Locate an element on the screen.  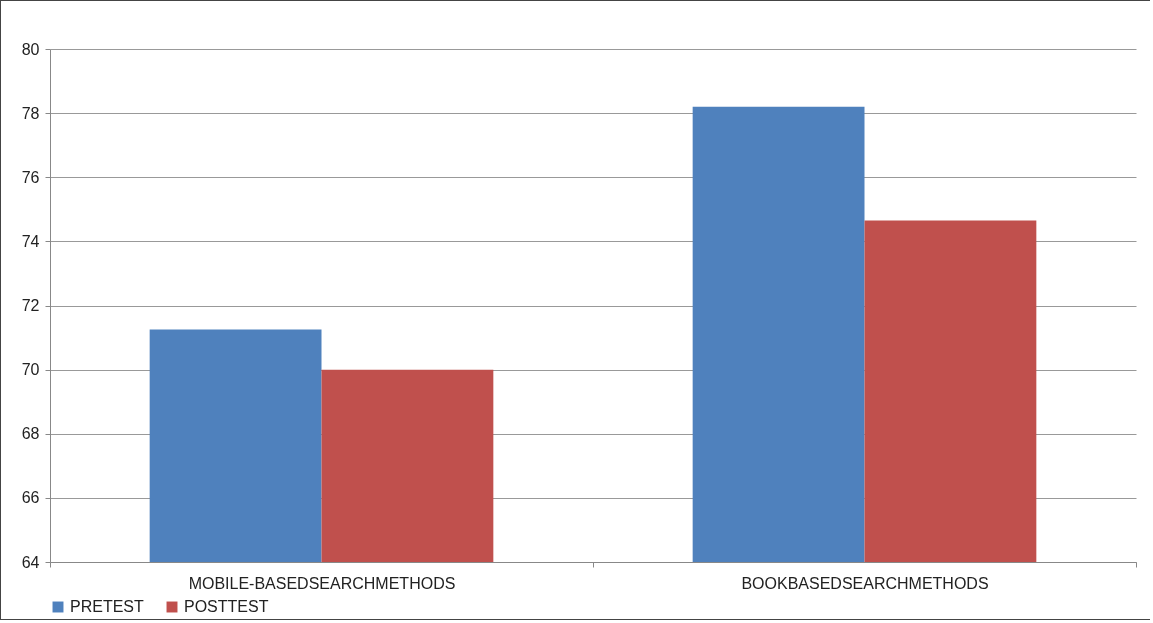
x-tick-label: BOOKBASEDSEARCHMETHODS is located at coordinates (865, 583).